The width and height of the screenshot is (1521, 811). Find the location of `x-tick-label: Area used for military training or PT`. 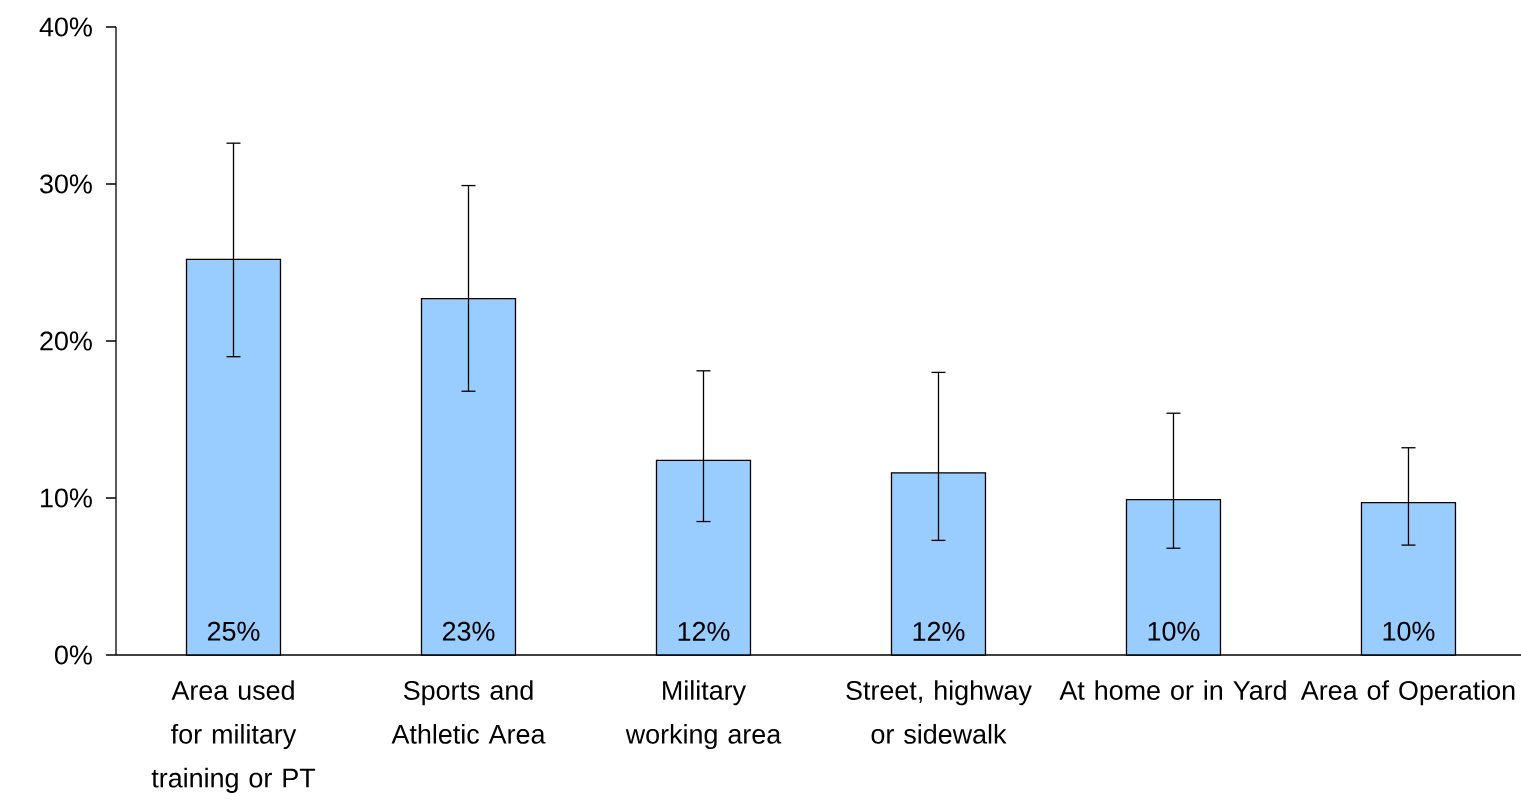

x-tick-label: Area used for military training or PT is located at coordinates (233, 736).